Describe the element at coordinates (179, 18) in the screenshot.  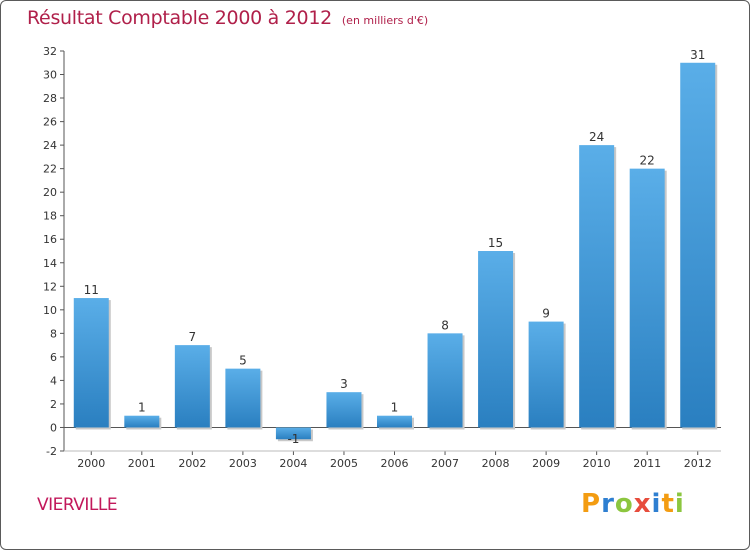
I see `chart-title-text: Résultat Comptable 2000 à 2012` at that location.